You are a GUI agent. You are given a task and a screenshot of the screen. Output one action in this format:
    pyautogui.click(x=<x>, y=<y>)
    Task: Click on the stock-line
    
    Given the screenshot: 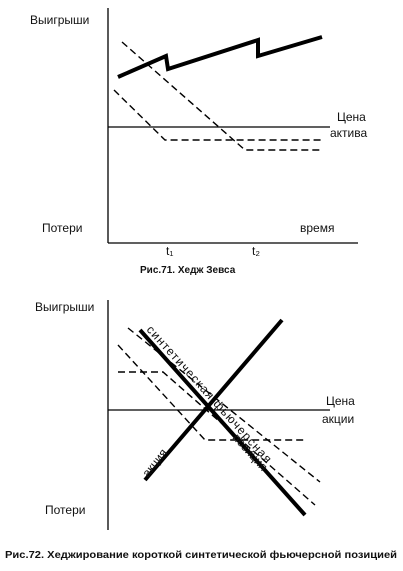 What is the action you would take?
    pyautogui.click(x=213, y=400)
    